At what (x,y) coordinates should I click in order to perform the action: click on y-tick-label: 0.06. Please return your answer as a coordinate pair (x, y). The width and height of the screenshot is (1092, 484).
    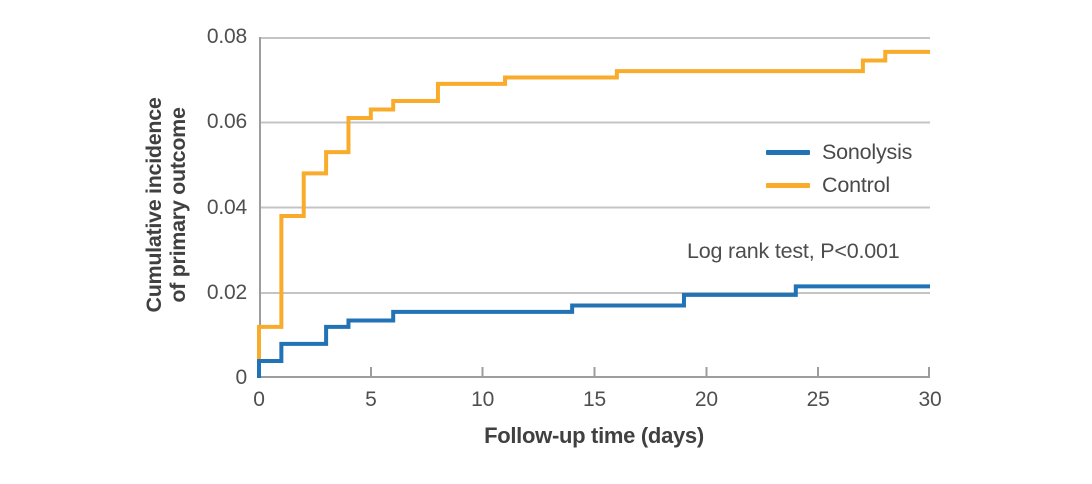
    Looking at the image, I should click on (226, 122).